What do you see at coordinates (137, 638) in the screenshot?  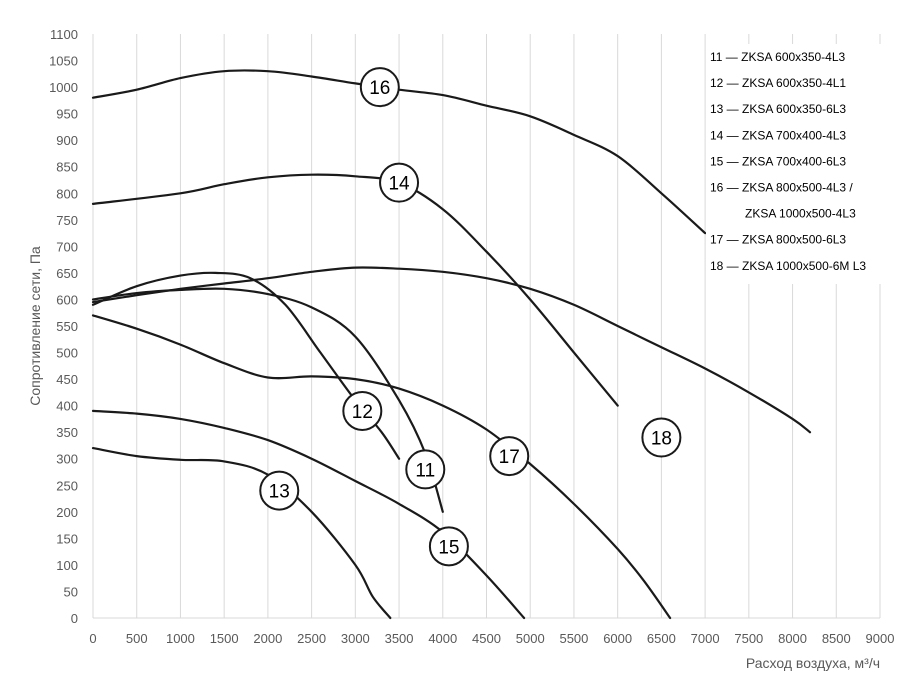 I see `x-tick-label: 500` at bounding box center [137, 638].